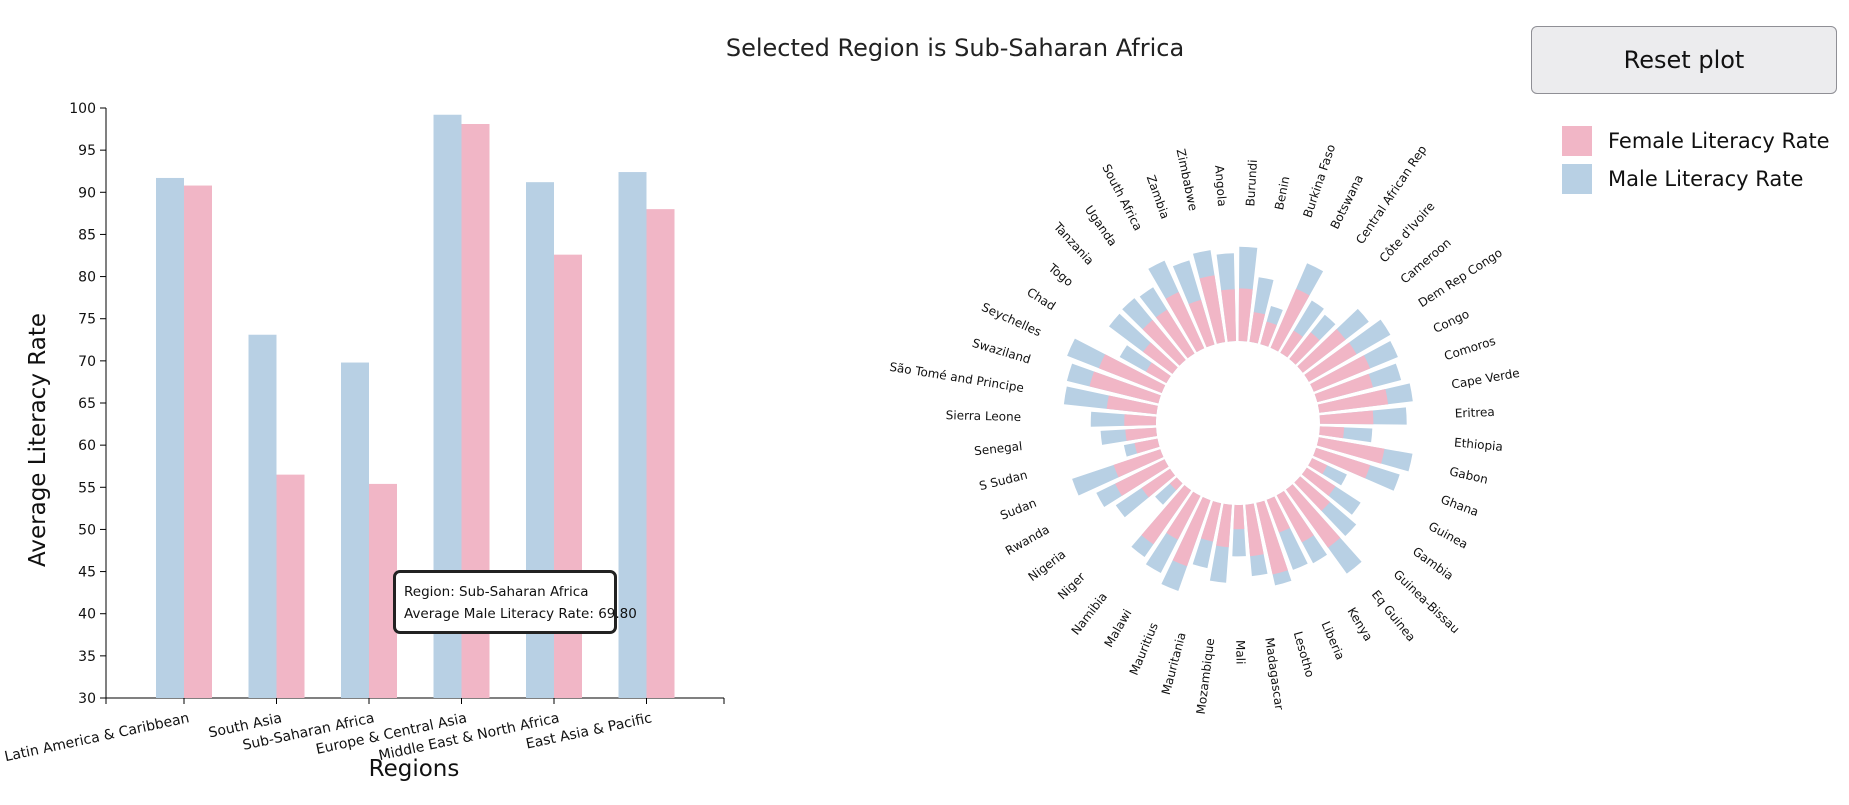 The image size is (1849, 805). What do you see at coordinates (87, 657) in the screenshot?
I see `y-tick-label: 35` at bounding box center [87, 657].